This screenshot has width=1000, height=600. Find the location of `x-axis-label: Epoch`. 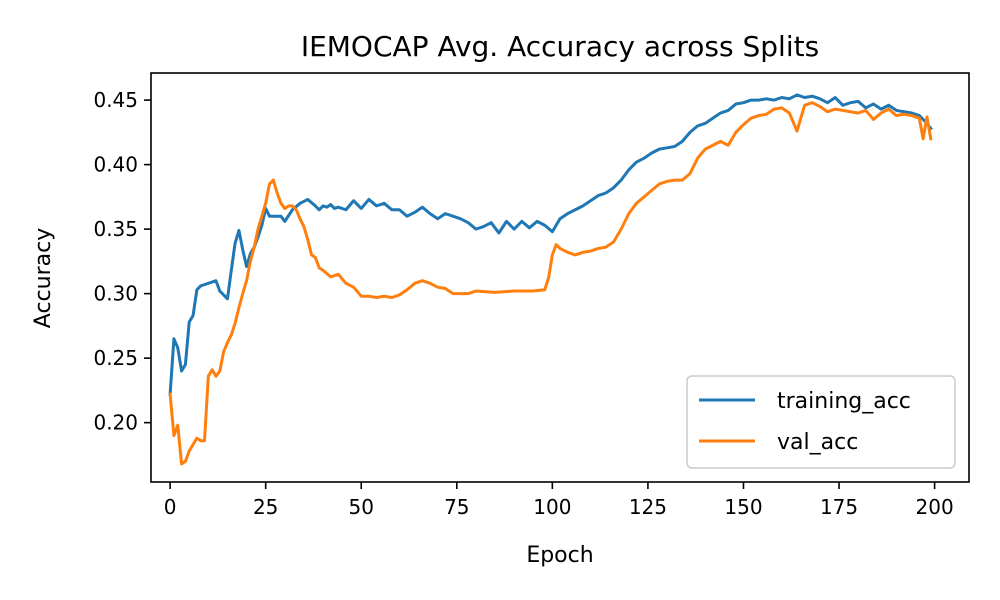

x-axis-label: Epoch is located at coordinates (559, 555).